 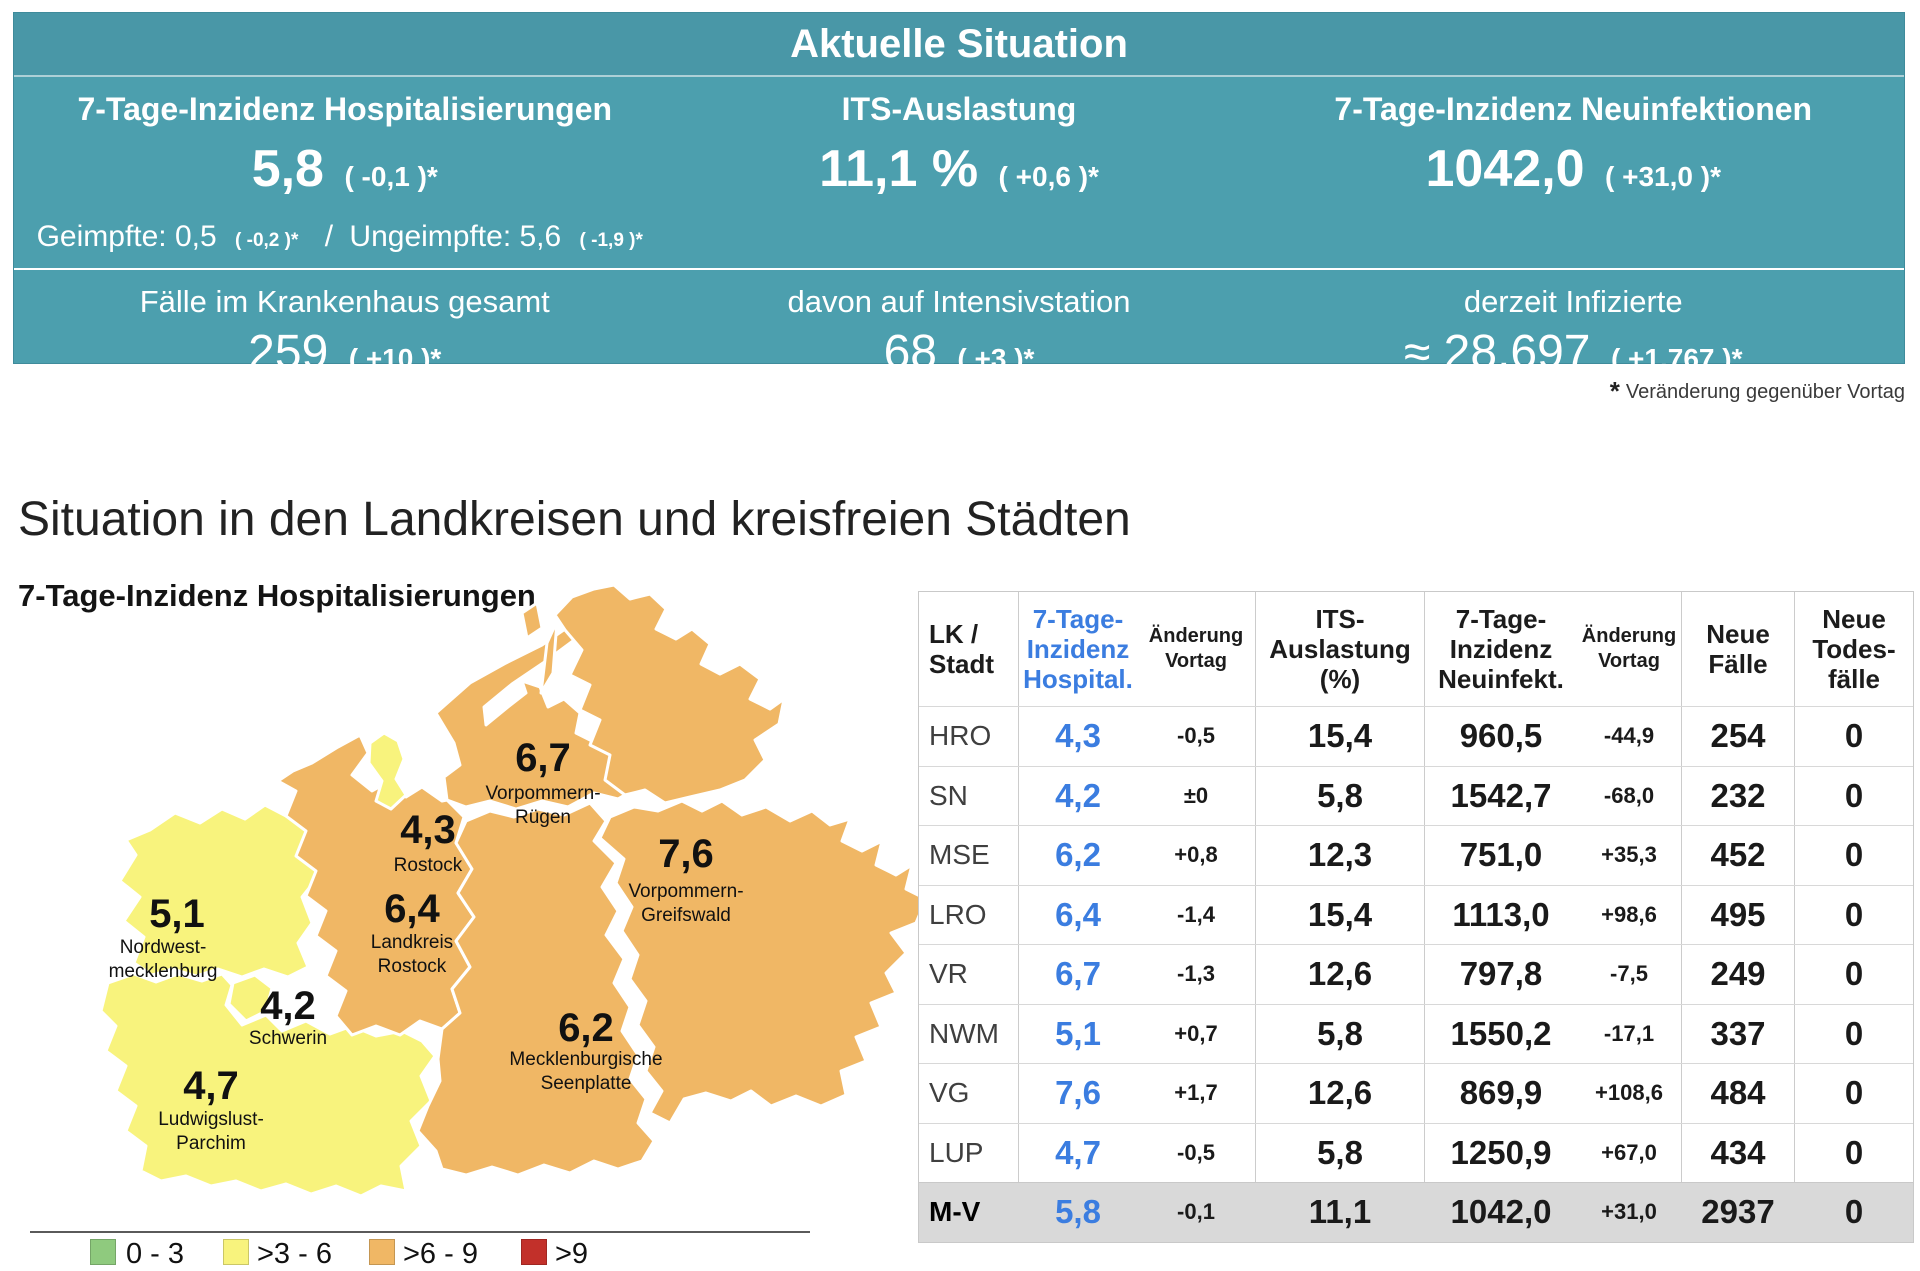 I want to click on legend-label-red: >9, so click(x=572, y=1254).